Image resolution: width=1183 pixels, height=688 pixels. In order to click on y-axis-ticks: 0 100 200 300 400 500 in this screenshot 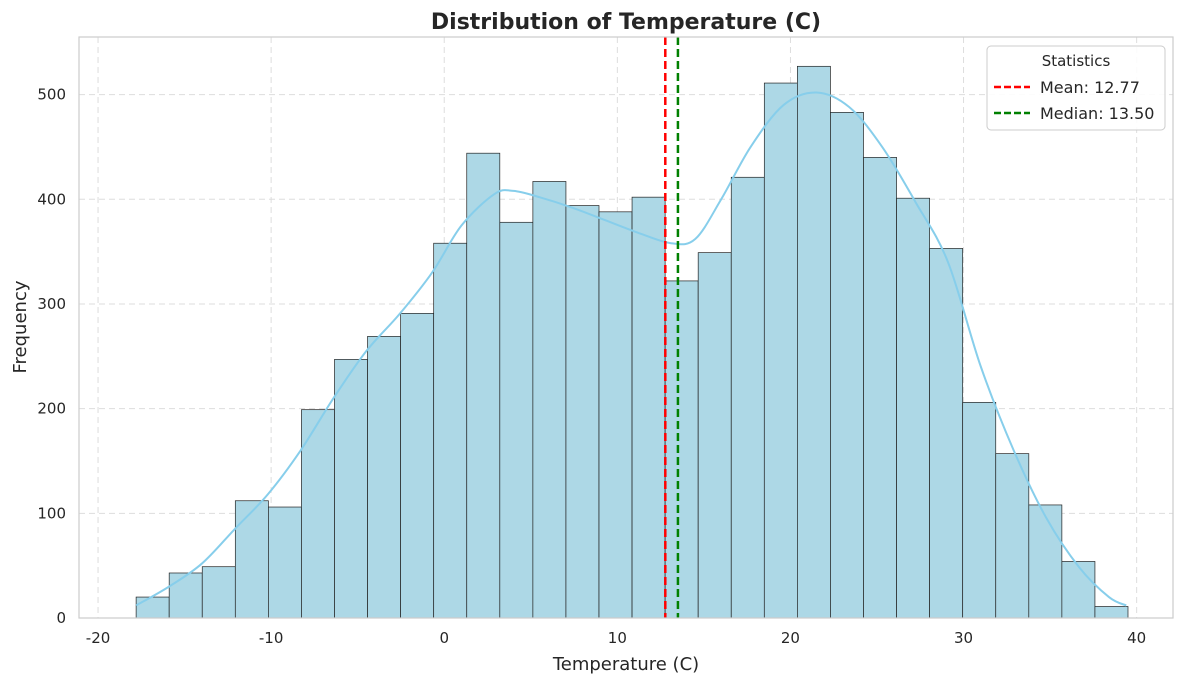, I will do `click(51, 356)`.